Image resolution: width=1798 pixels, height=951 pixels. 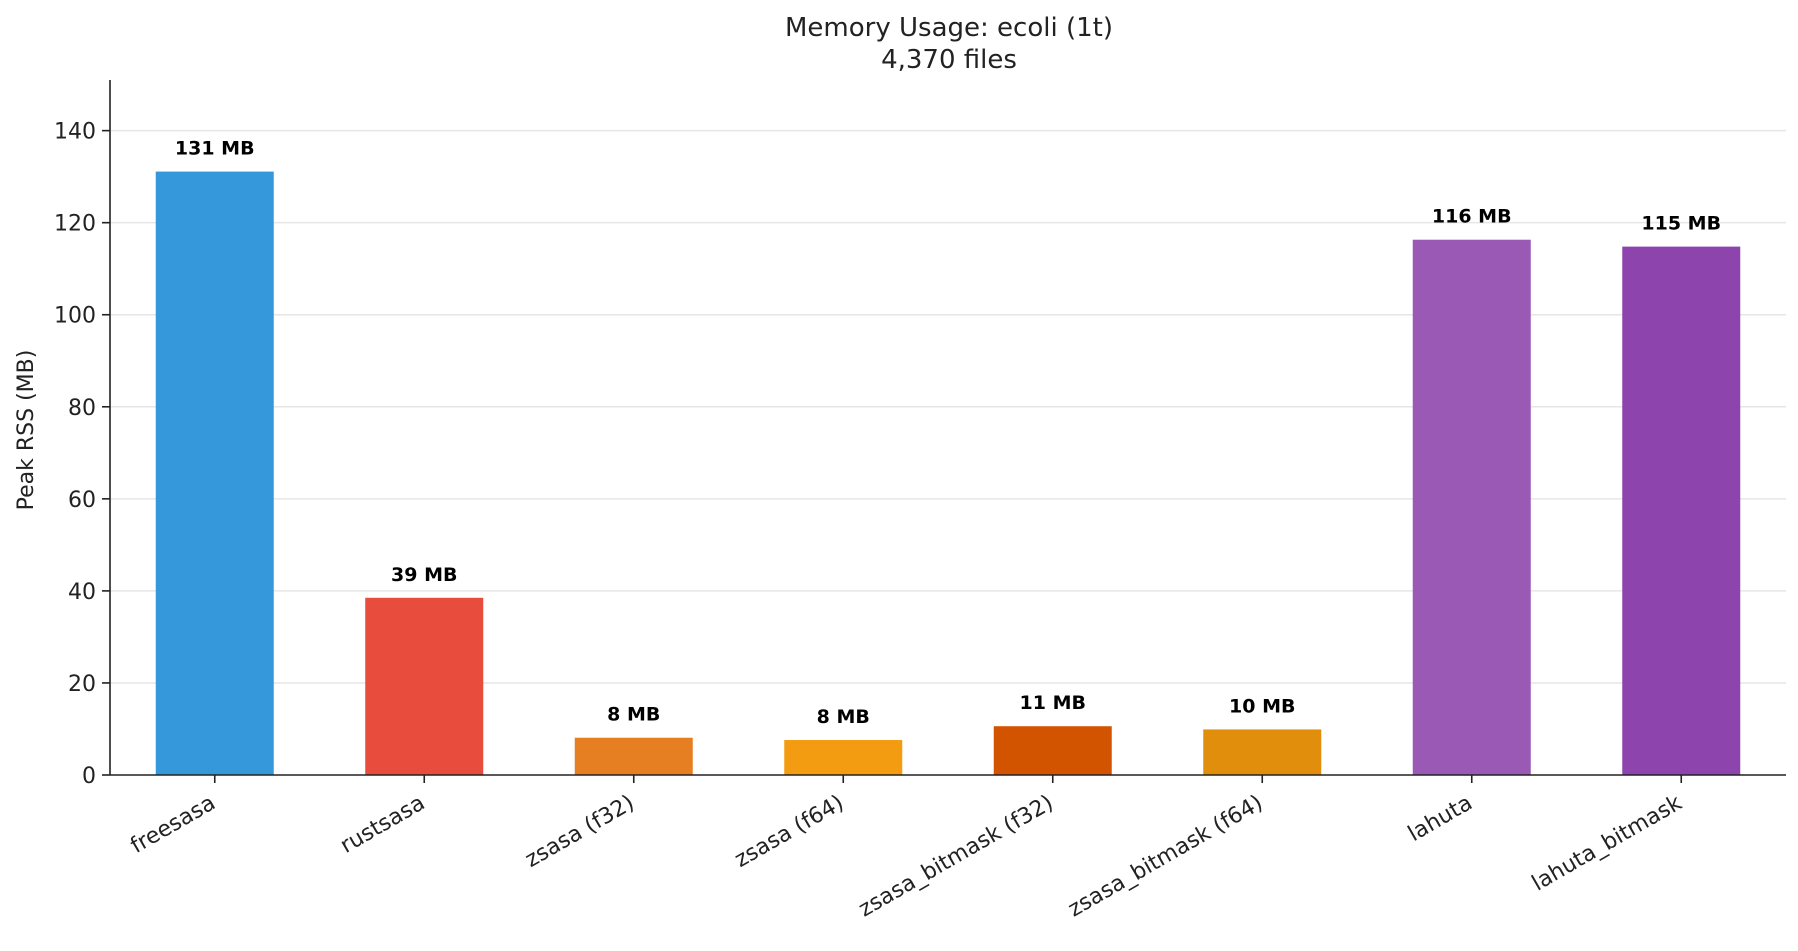 What do you see at coordinates (949, 44) in the screenshot?
I see `chart-title-group: Memory Usage: ecoli (1t) 4,370 files` at bounding box center [949, 44].